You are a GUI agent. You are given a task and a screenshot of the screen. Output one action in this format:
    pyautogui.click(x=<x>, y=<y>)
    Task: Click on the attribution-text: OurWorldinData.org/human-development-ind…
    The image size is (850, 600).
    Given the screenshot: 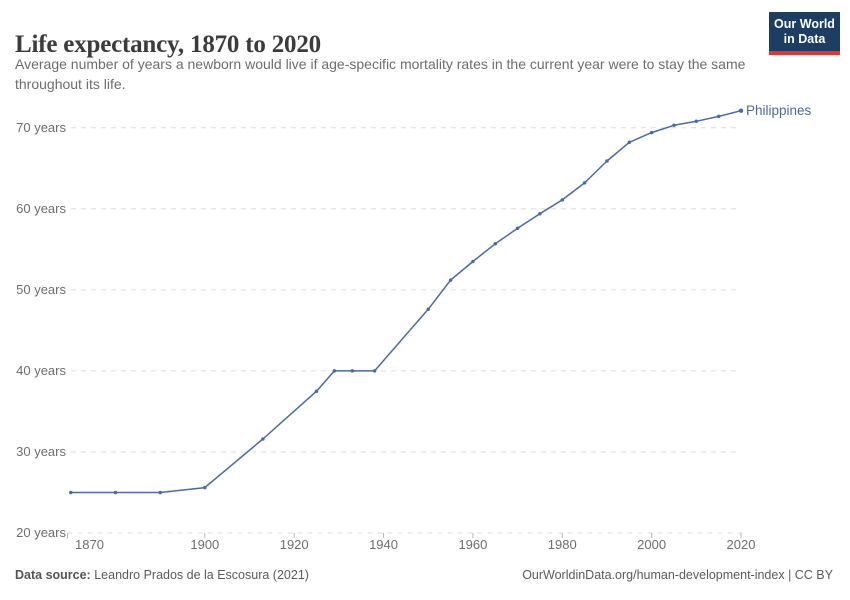 What is the action you would take?
    pyautogui.click(x=677, y=575)
    